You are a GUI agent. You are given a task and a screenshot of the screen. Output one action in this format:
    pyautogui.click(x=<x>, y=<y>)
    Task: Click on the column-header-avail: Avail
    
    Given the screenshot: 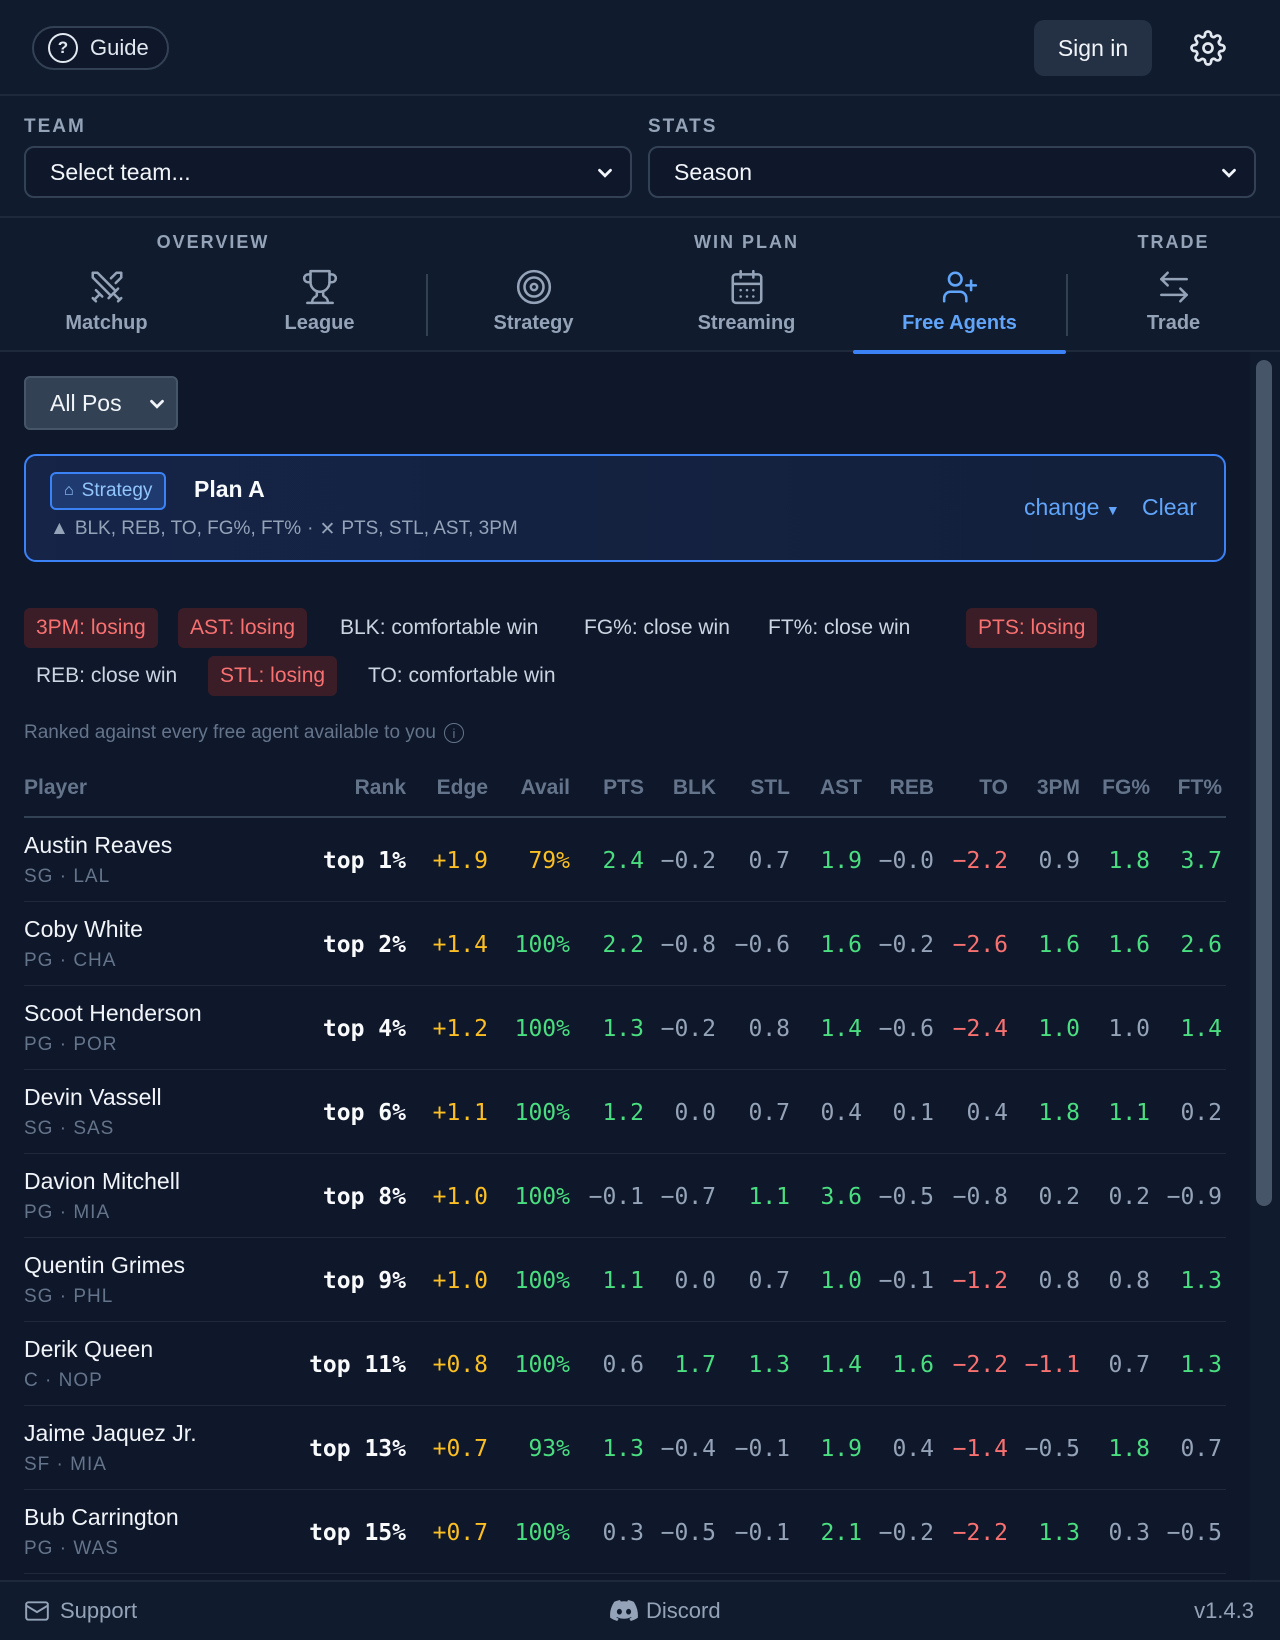 What is the action you would take?
    pyautogui.click(x=545, y=787)
    